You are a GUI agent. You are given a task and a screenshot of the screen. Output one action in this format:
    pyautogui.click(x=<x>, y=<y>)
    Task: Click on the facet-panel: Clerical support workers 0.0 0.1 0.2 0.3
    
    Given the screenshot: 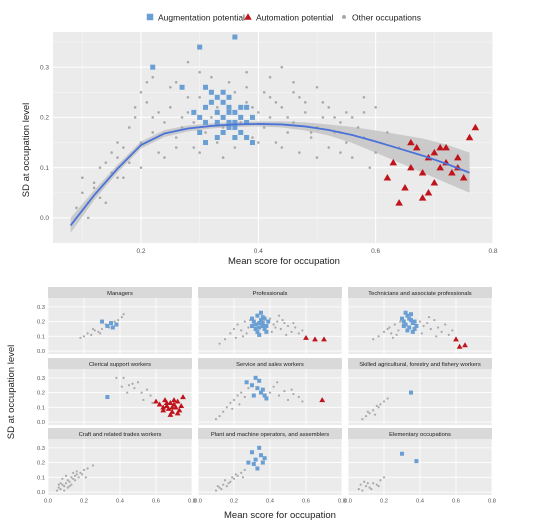 What is the action you would take?
    pyautogui.click(x=115, y=392)
    